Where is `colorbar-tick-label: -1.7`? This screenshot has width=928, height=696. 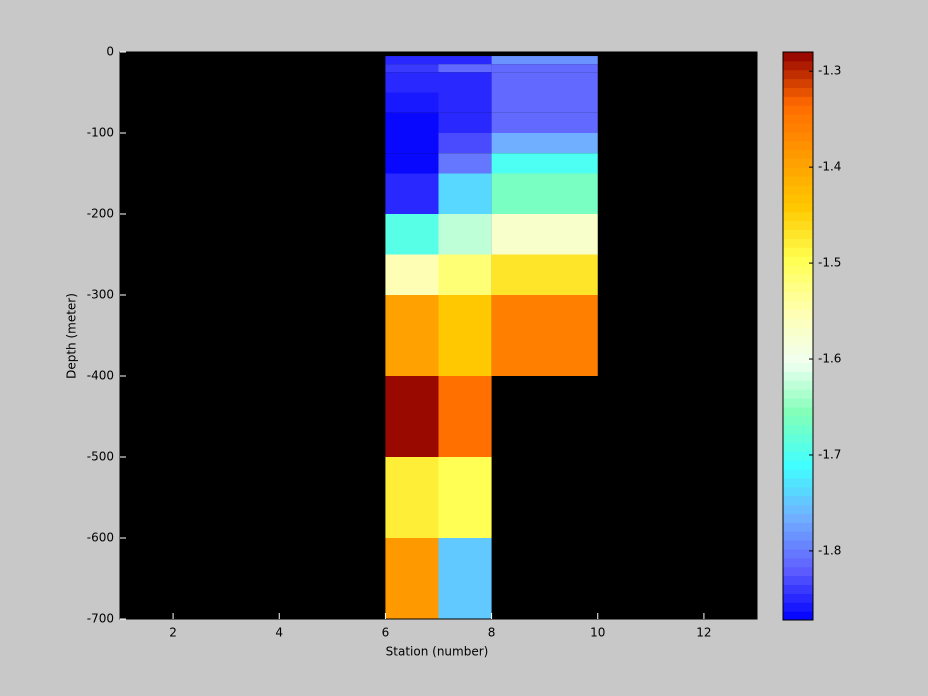 colorbar-tick-label: -1.7 is located at coordinates (829, 454).